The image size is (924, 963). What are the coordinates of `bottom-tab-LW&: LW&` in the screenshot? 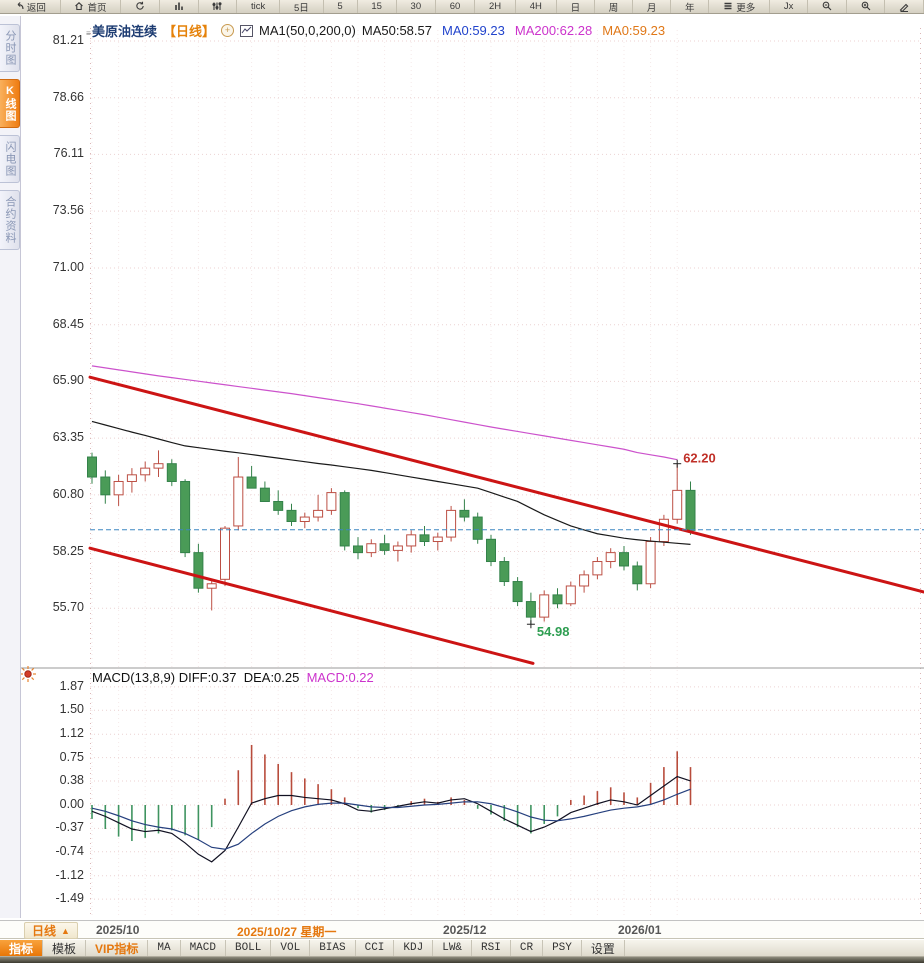 It's located at (453, 948).